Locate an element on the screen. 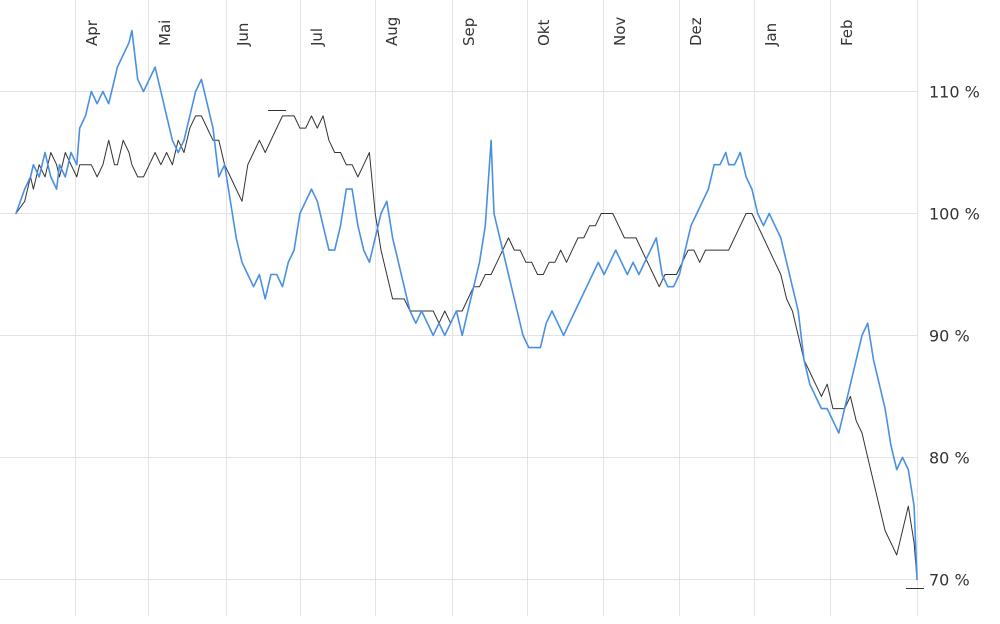 Image resolution: width=1000 pixels, height=624 pixels. x-tick-label: Mai is located at coordinates (165, 33).